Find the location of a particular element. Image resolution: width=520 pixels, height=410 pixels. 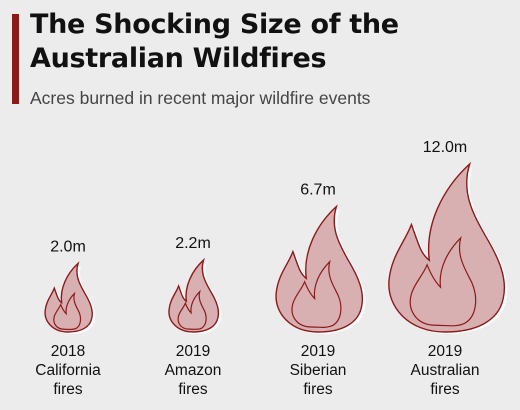

value-label: 2.2m is located at coordinates (193, 243).